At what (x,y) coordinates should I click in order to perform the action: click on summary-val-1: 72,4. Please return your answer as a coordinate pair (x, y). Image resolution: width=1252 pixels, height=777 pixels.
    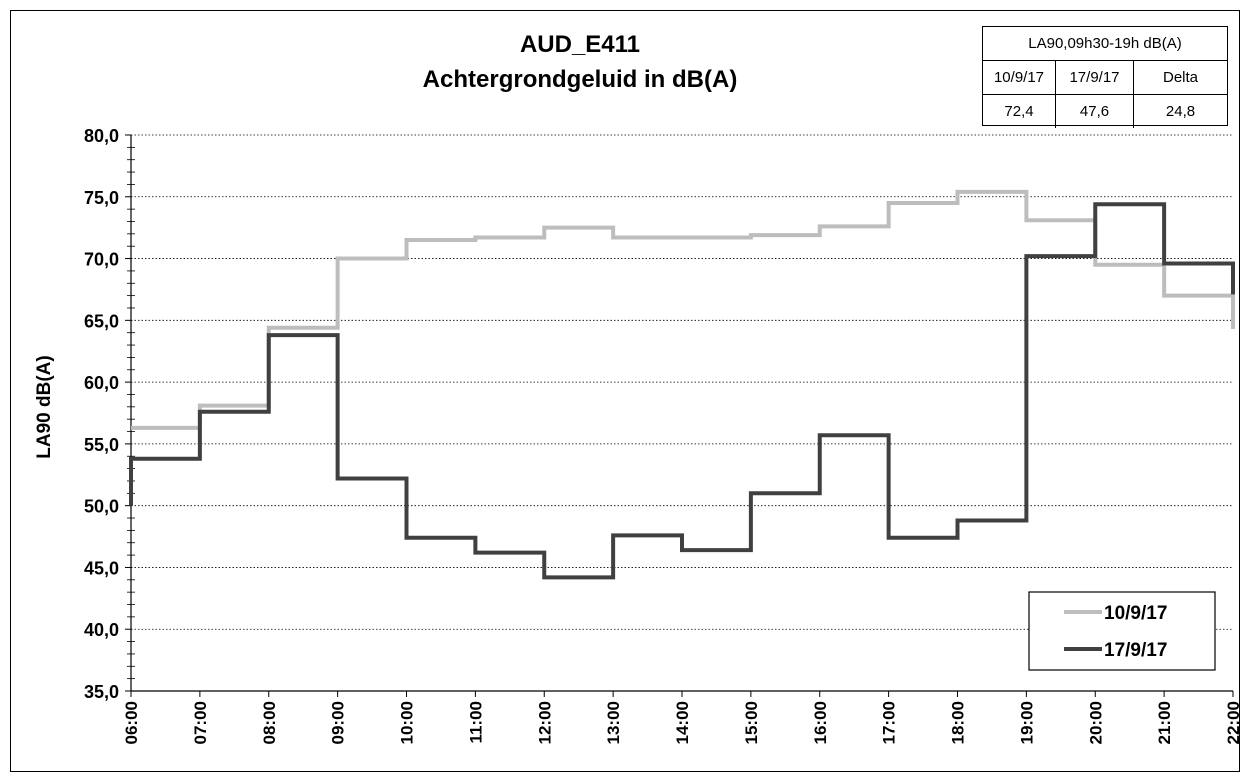
    Looking at the image, I should click on (1019, 111).